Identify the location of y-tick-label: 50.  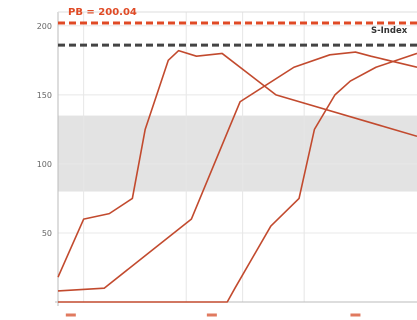
(47, 233).